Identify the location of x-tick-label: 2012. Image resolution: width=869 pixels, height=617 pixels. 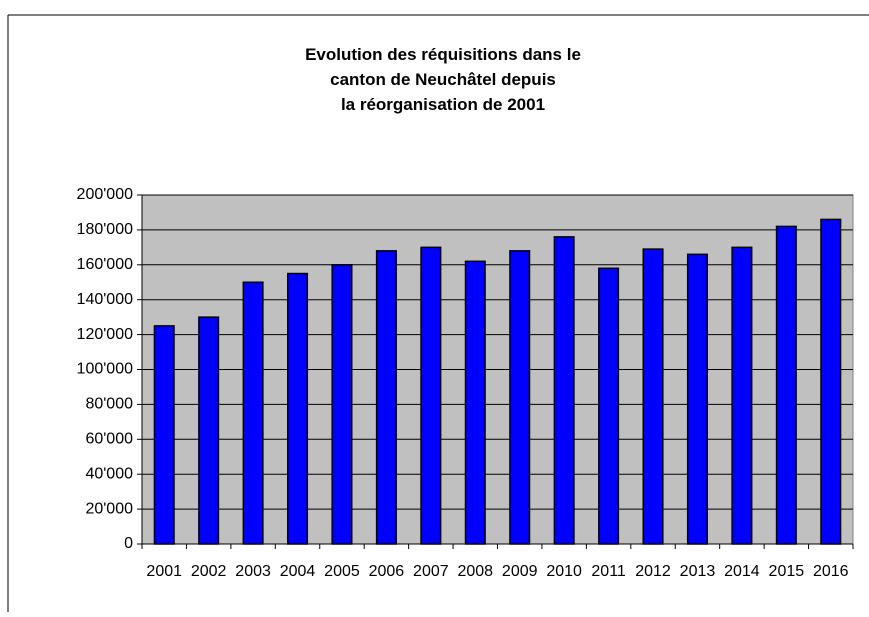
(653, 571).